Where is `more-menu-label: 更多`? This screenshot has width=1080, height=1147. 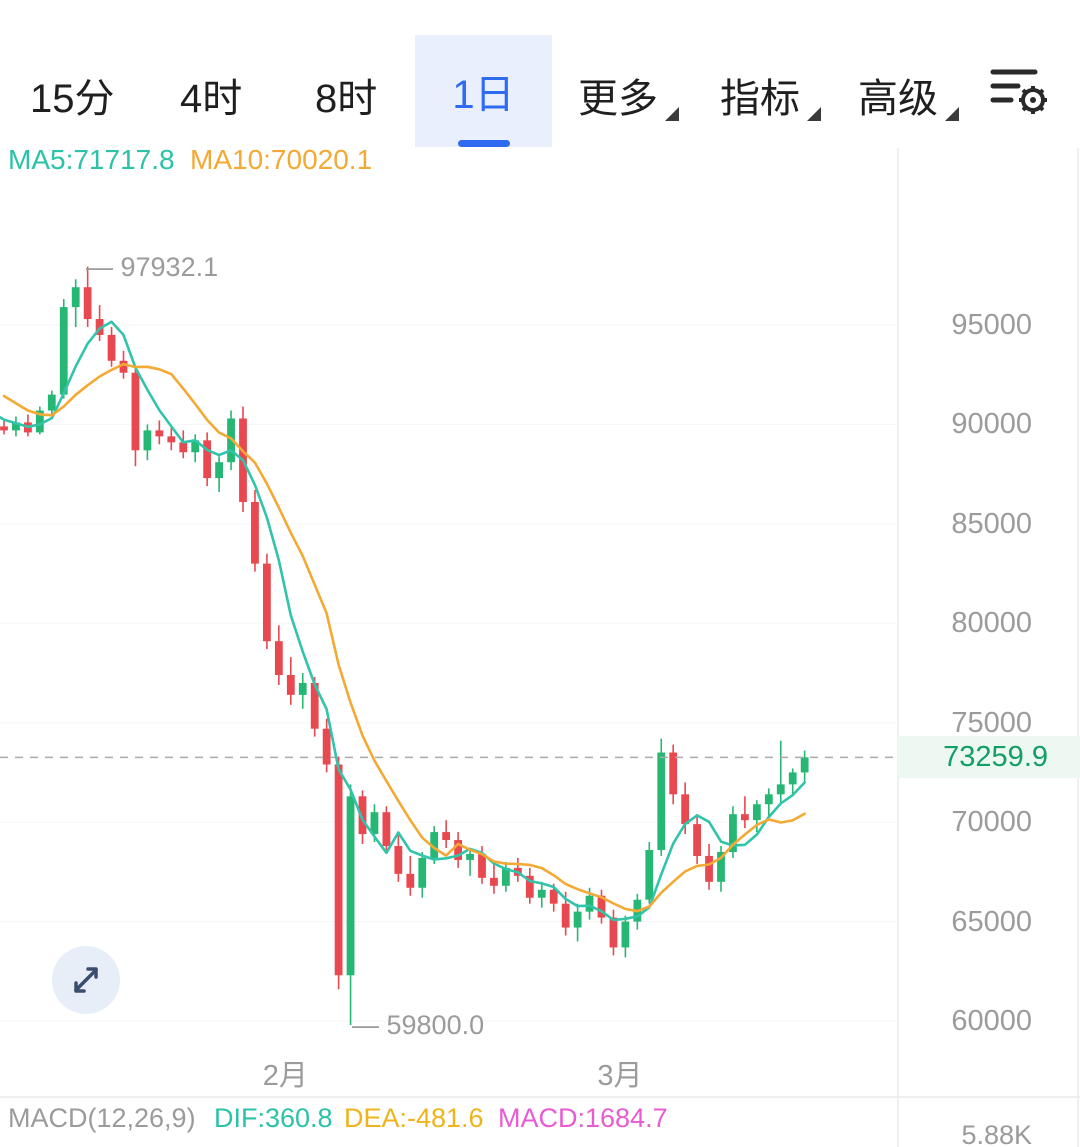 more-menu-label: 更多 is located at coordinates (618, 99).